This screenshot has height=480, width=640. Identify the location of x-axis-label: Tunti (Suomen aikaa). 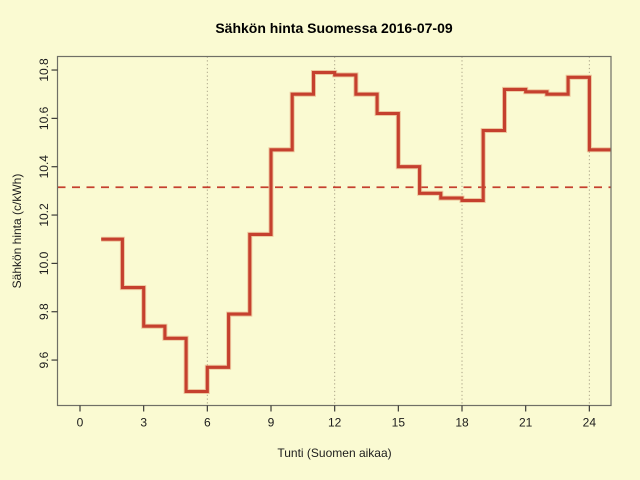
(334, 453).